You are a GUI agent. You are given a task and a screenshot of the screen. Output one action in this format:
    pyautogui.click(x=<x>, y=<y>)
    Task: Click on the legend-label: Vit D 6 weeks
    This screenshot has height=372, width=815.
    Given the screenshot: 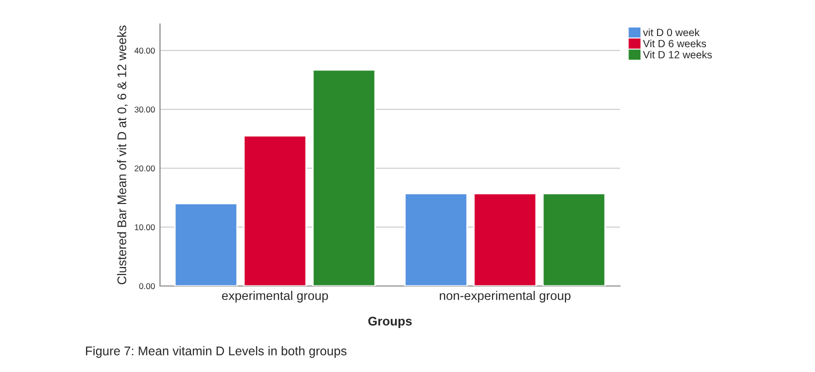 What is the action you would take?
    pyautogui.click(x=674, y=44)
    